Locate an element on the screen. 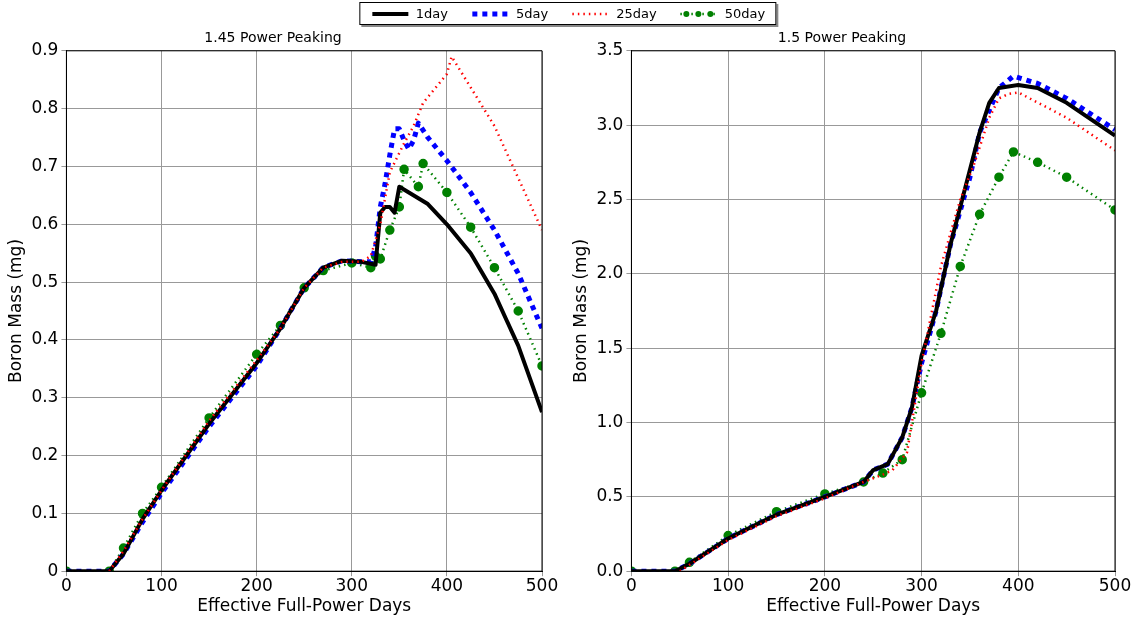 This screenshot has width=1135, height=617. y-tick-label: 0.0 is located at coordinates (610, 569).